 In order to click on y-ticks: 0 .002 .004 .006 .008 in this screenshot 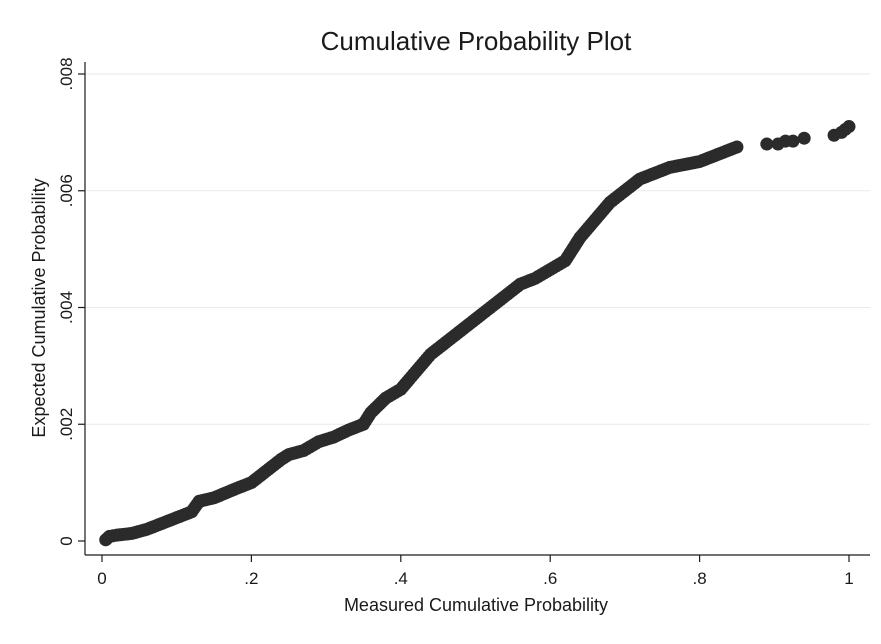, I will do `click(71, 301)`.